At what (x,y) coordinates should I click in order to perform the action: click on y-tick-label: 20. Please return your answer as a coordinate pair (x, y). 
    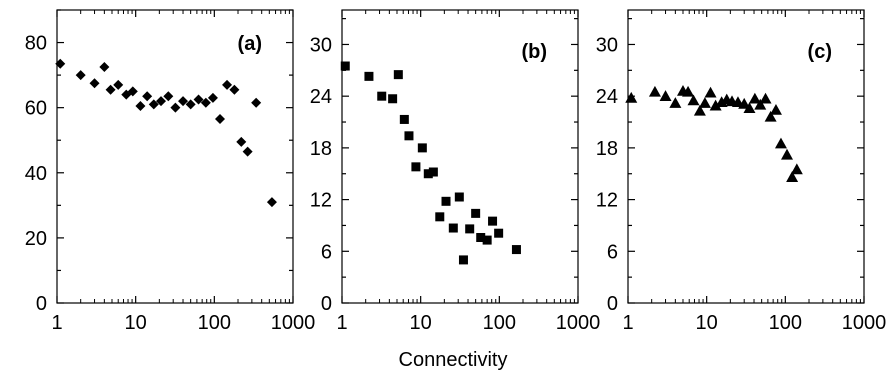
    Looking at the image, I should click on (36, 239).